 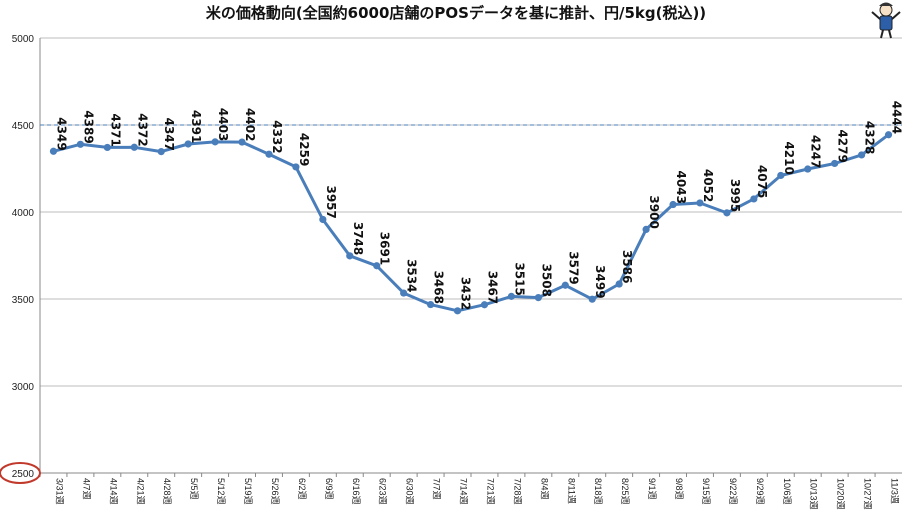 What do you see at coordinates (23, 387) in the screenshot?
I see `y-tick-label: 3000` at bounding box center [23, 387].